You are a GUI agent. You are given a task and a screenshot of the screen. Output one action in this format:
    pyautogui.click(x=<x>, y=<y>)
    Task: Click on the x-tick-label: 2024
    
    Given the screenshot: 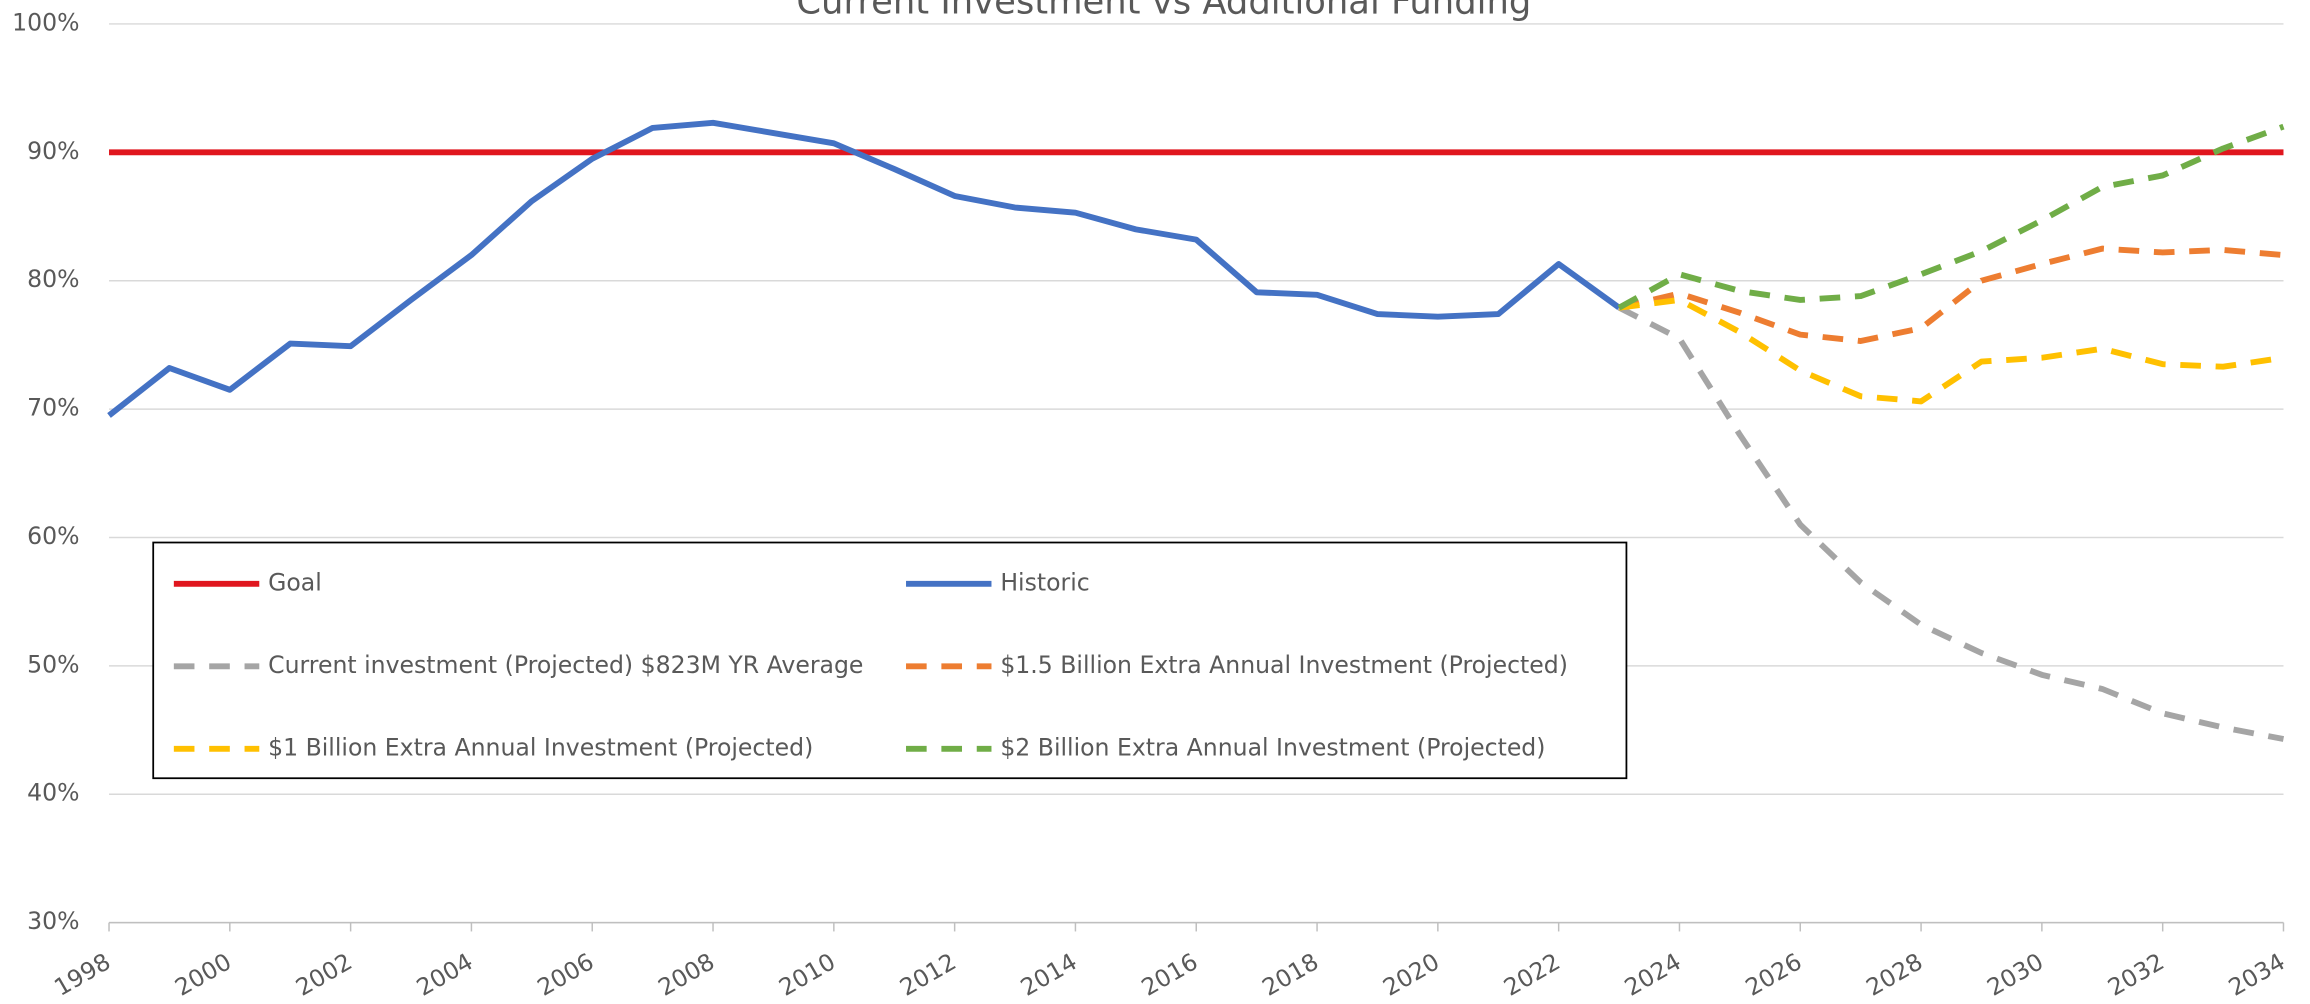 What is the action you would take?
    pyautogui.click(x=1653, y=974)
    